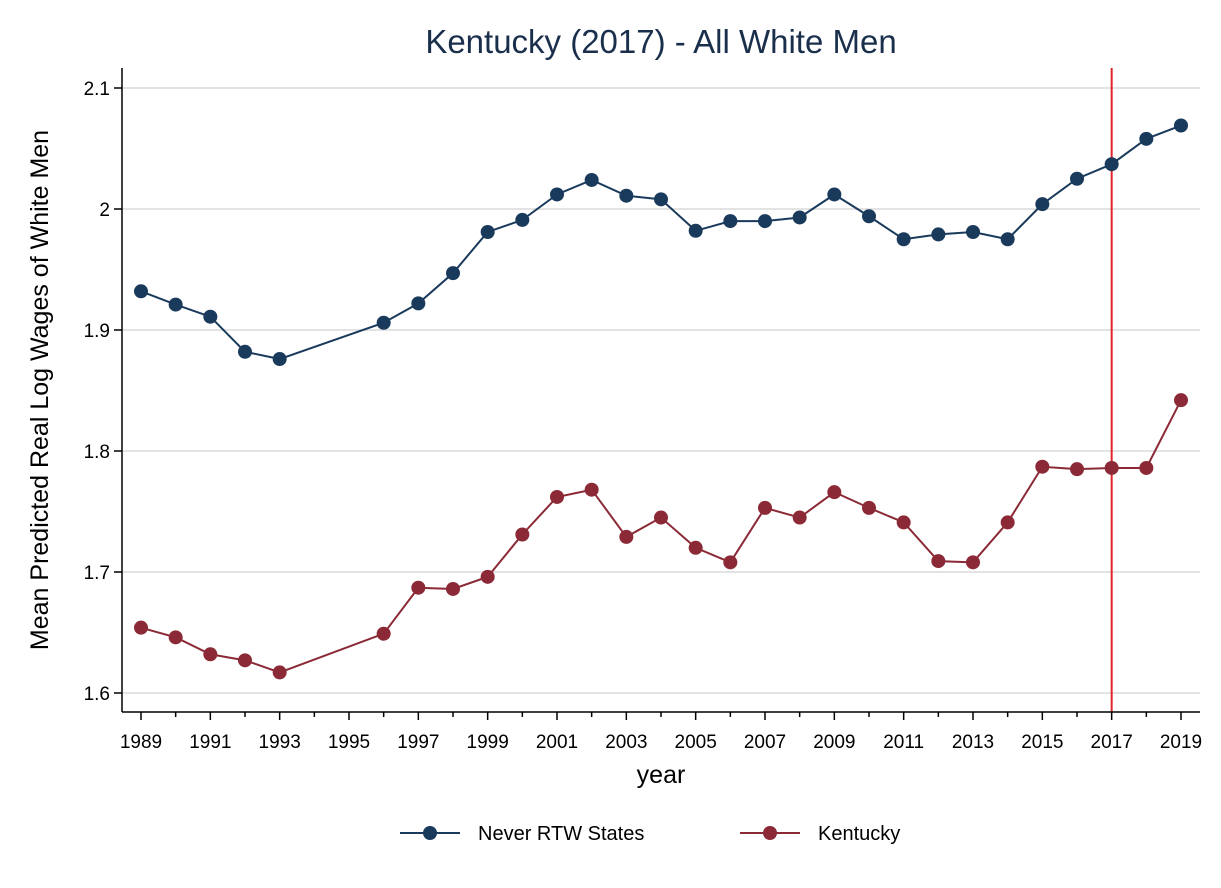 Image resolution: width=1221 pixels, height=888 pixels. What do you see at coordinates (973, 742) in the screenshot?
I see `x-tick-label: 2013` at bounding box center [973, 742].